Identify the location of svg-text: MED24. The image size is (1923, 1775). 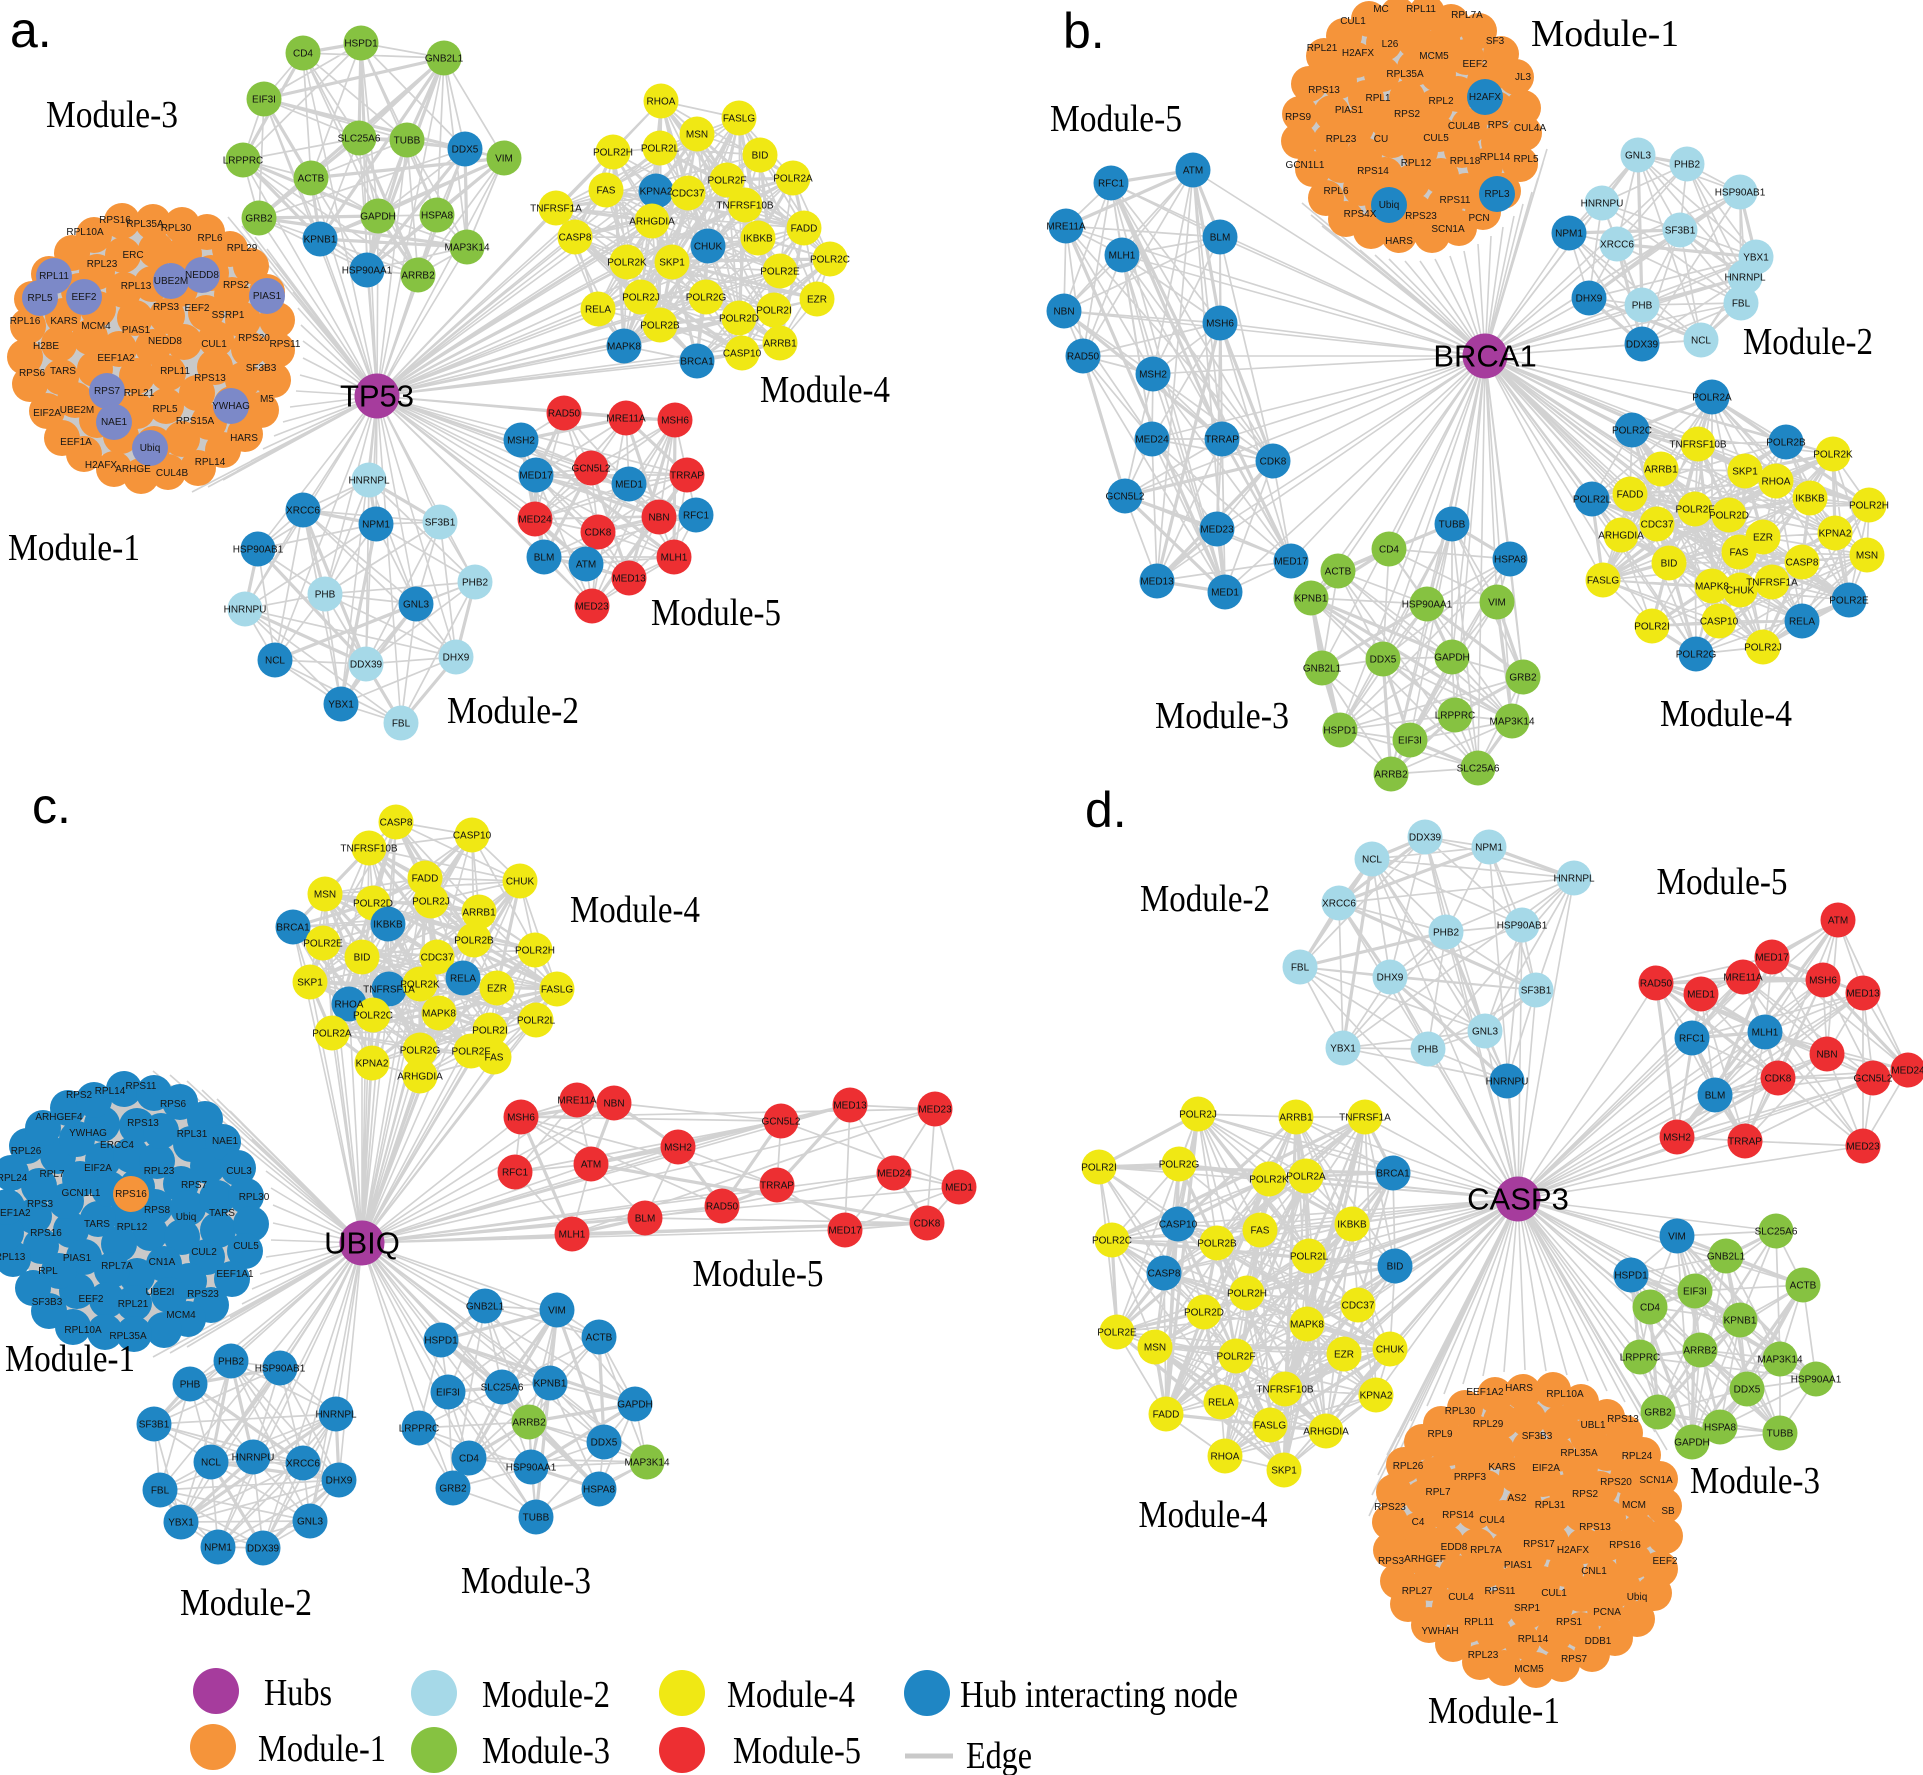
(1907, 1071).